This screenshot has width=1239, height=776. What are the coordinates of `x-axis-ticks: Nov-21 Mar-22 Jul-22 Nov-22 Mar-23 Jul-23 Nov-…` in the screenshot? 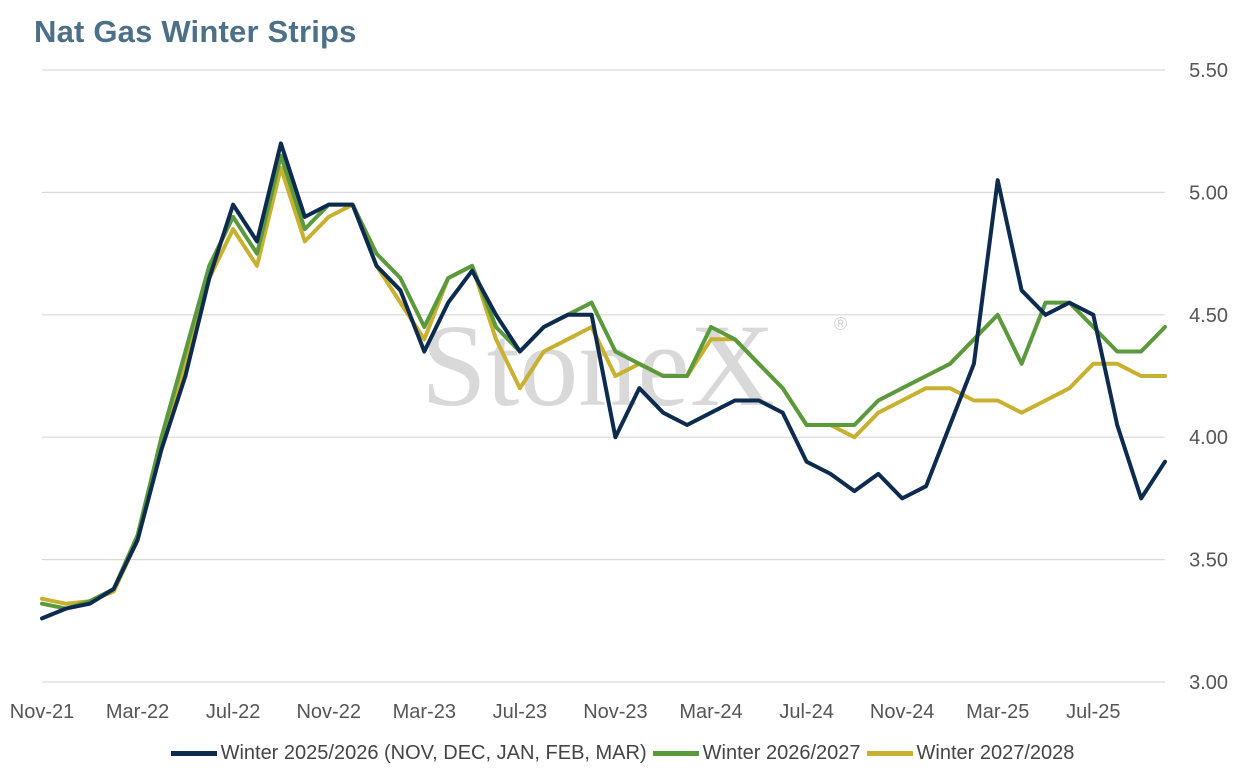 It's located at (565, 712).